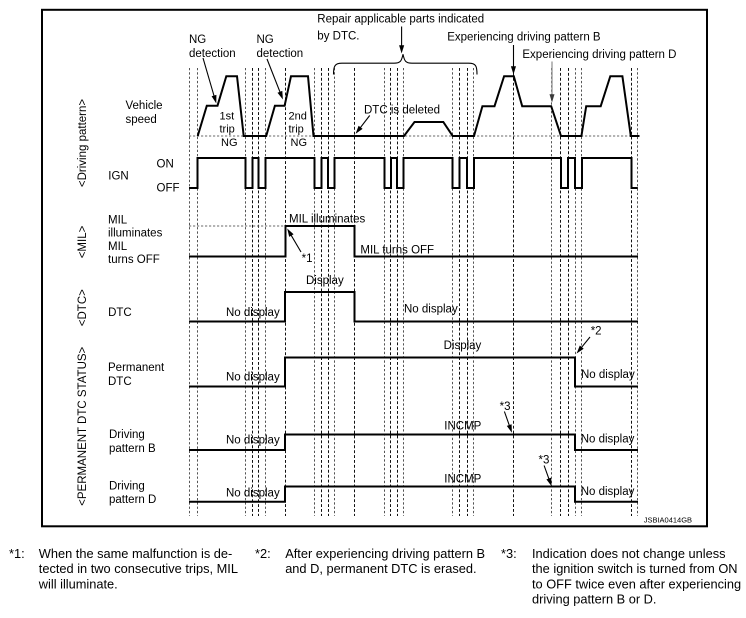 Image resolution: width=746 pixels, height=618 pixels. Describe the element at coordinates (400, 20) in the screenshot. I see `svg-text:Repair applicable parts indica: Repair applicable parts indicated` at that location.